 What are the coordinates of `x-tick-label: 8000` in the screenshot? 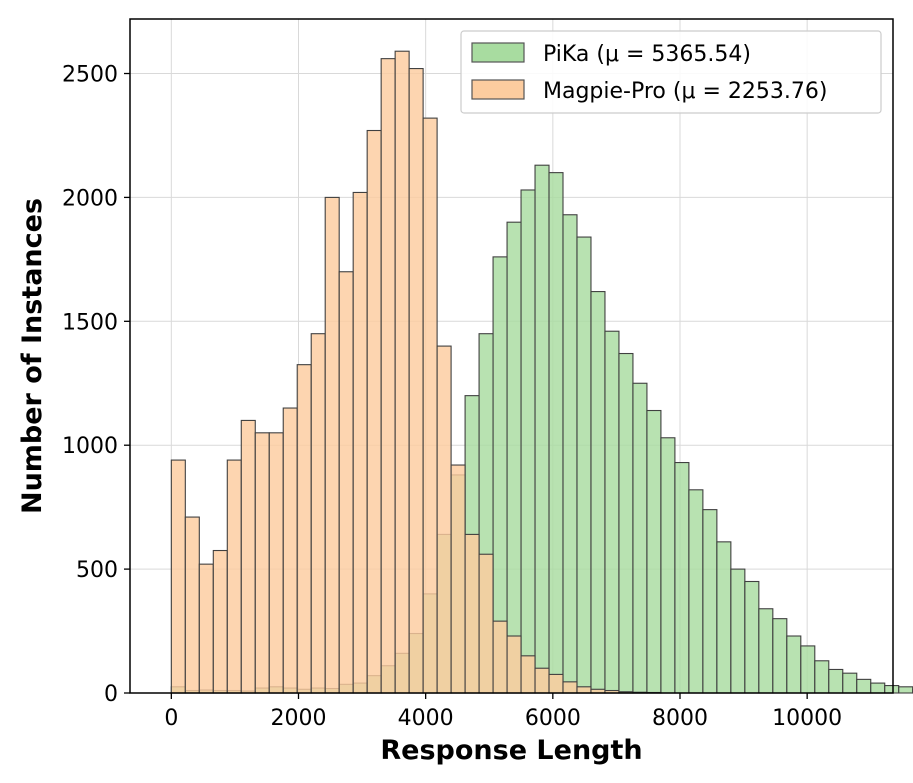 It's located at (680, 718).